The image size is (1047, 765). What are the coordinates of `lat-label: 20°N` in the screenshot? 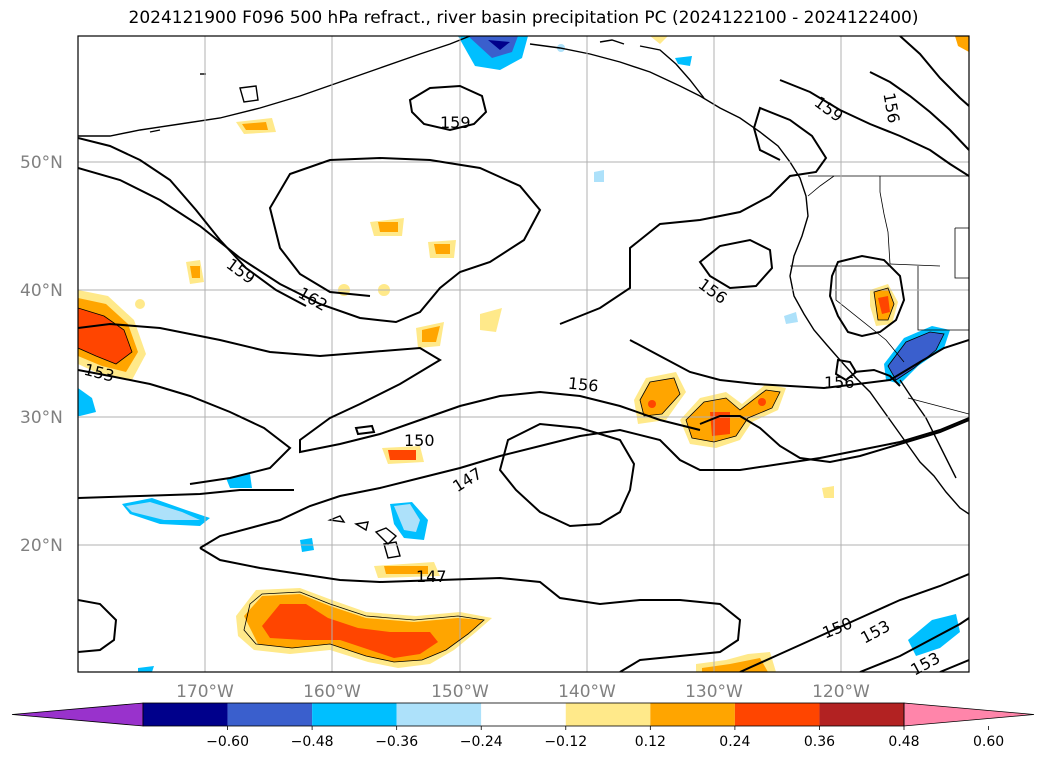 It's located at (41, 546).